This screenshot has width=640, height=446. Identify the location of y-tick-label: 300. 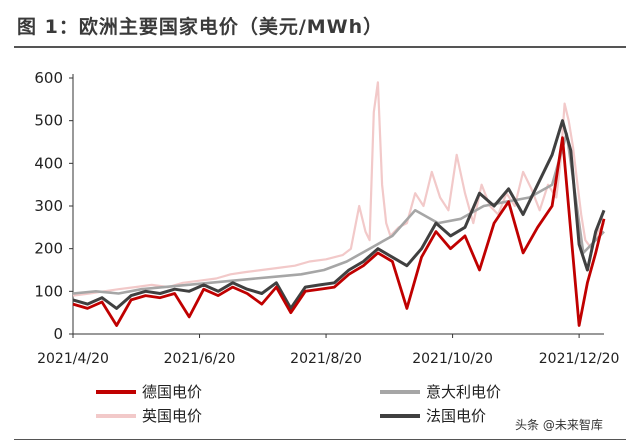
(48, 206).